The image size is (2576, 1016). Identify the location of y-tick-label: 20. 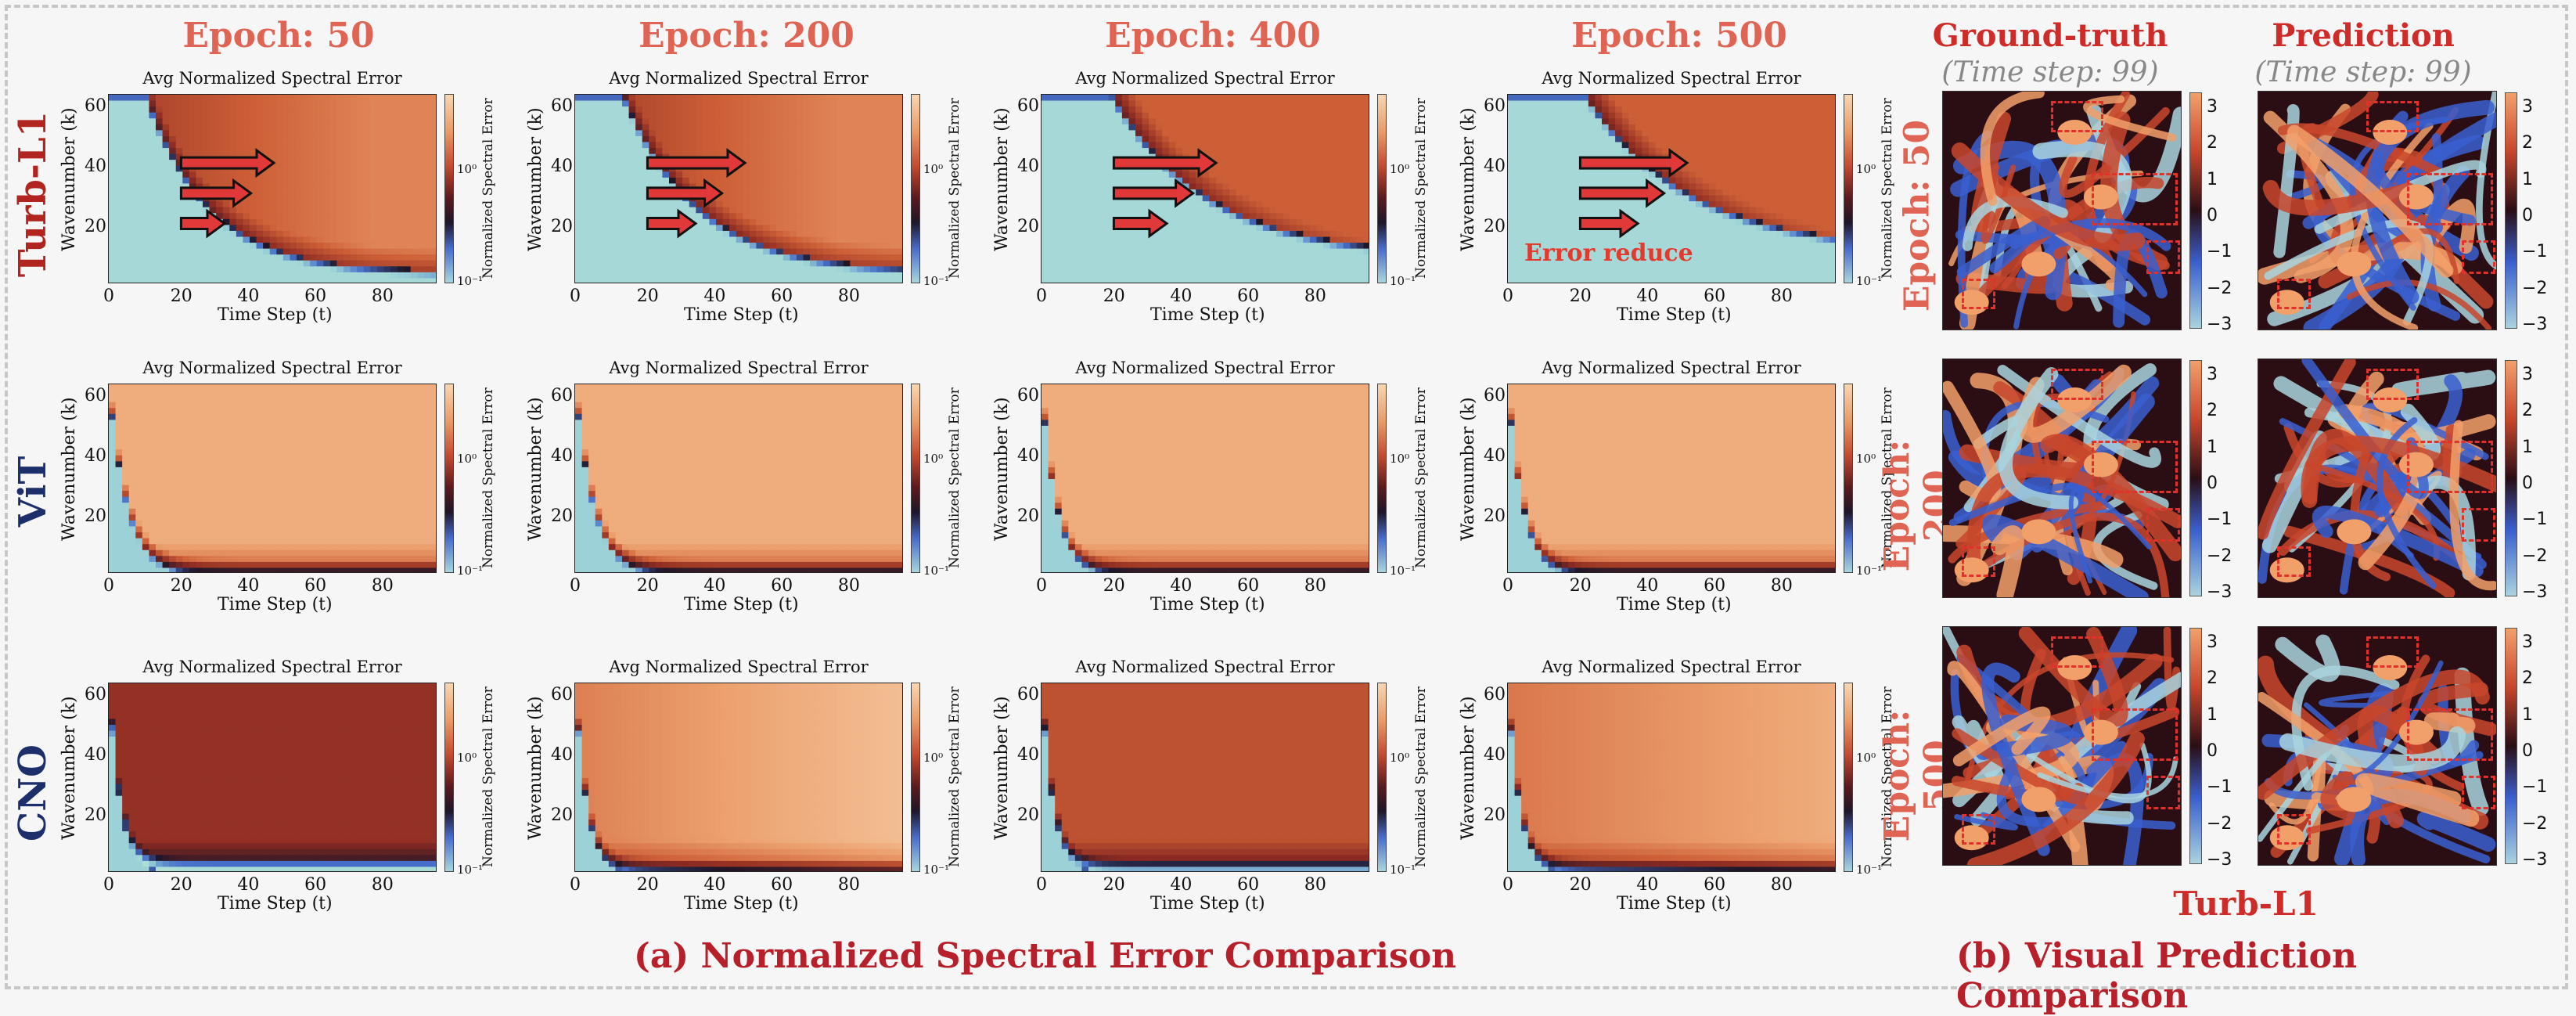
(96, 226).